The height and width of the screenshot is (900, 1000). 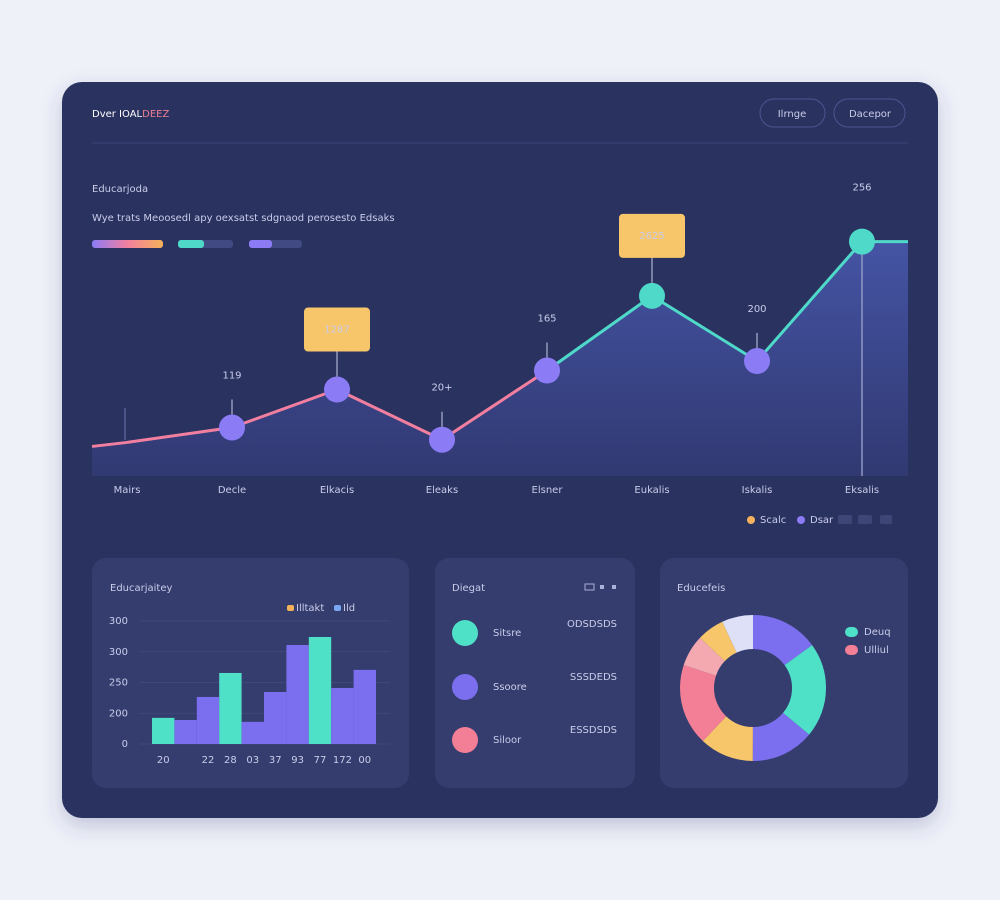 I want to click on legend-label: Ild, so click(x=349, y=608).